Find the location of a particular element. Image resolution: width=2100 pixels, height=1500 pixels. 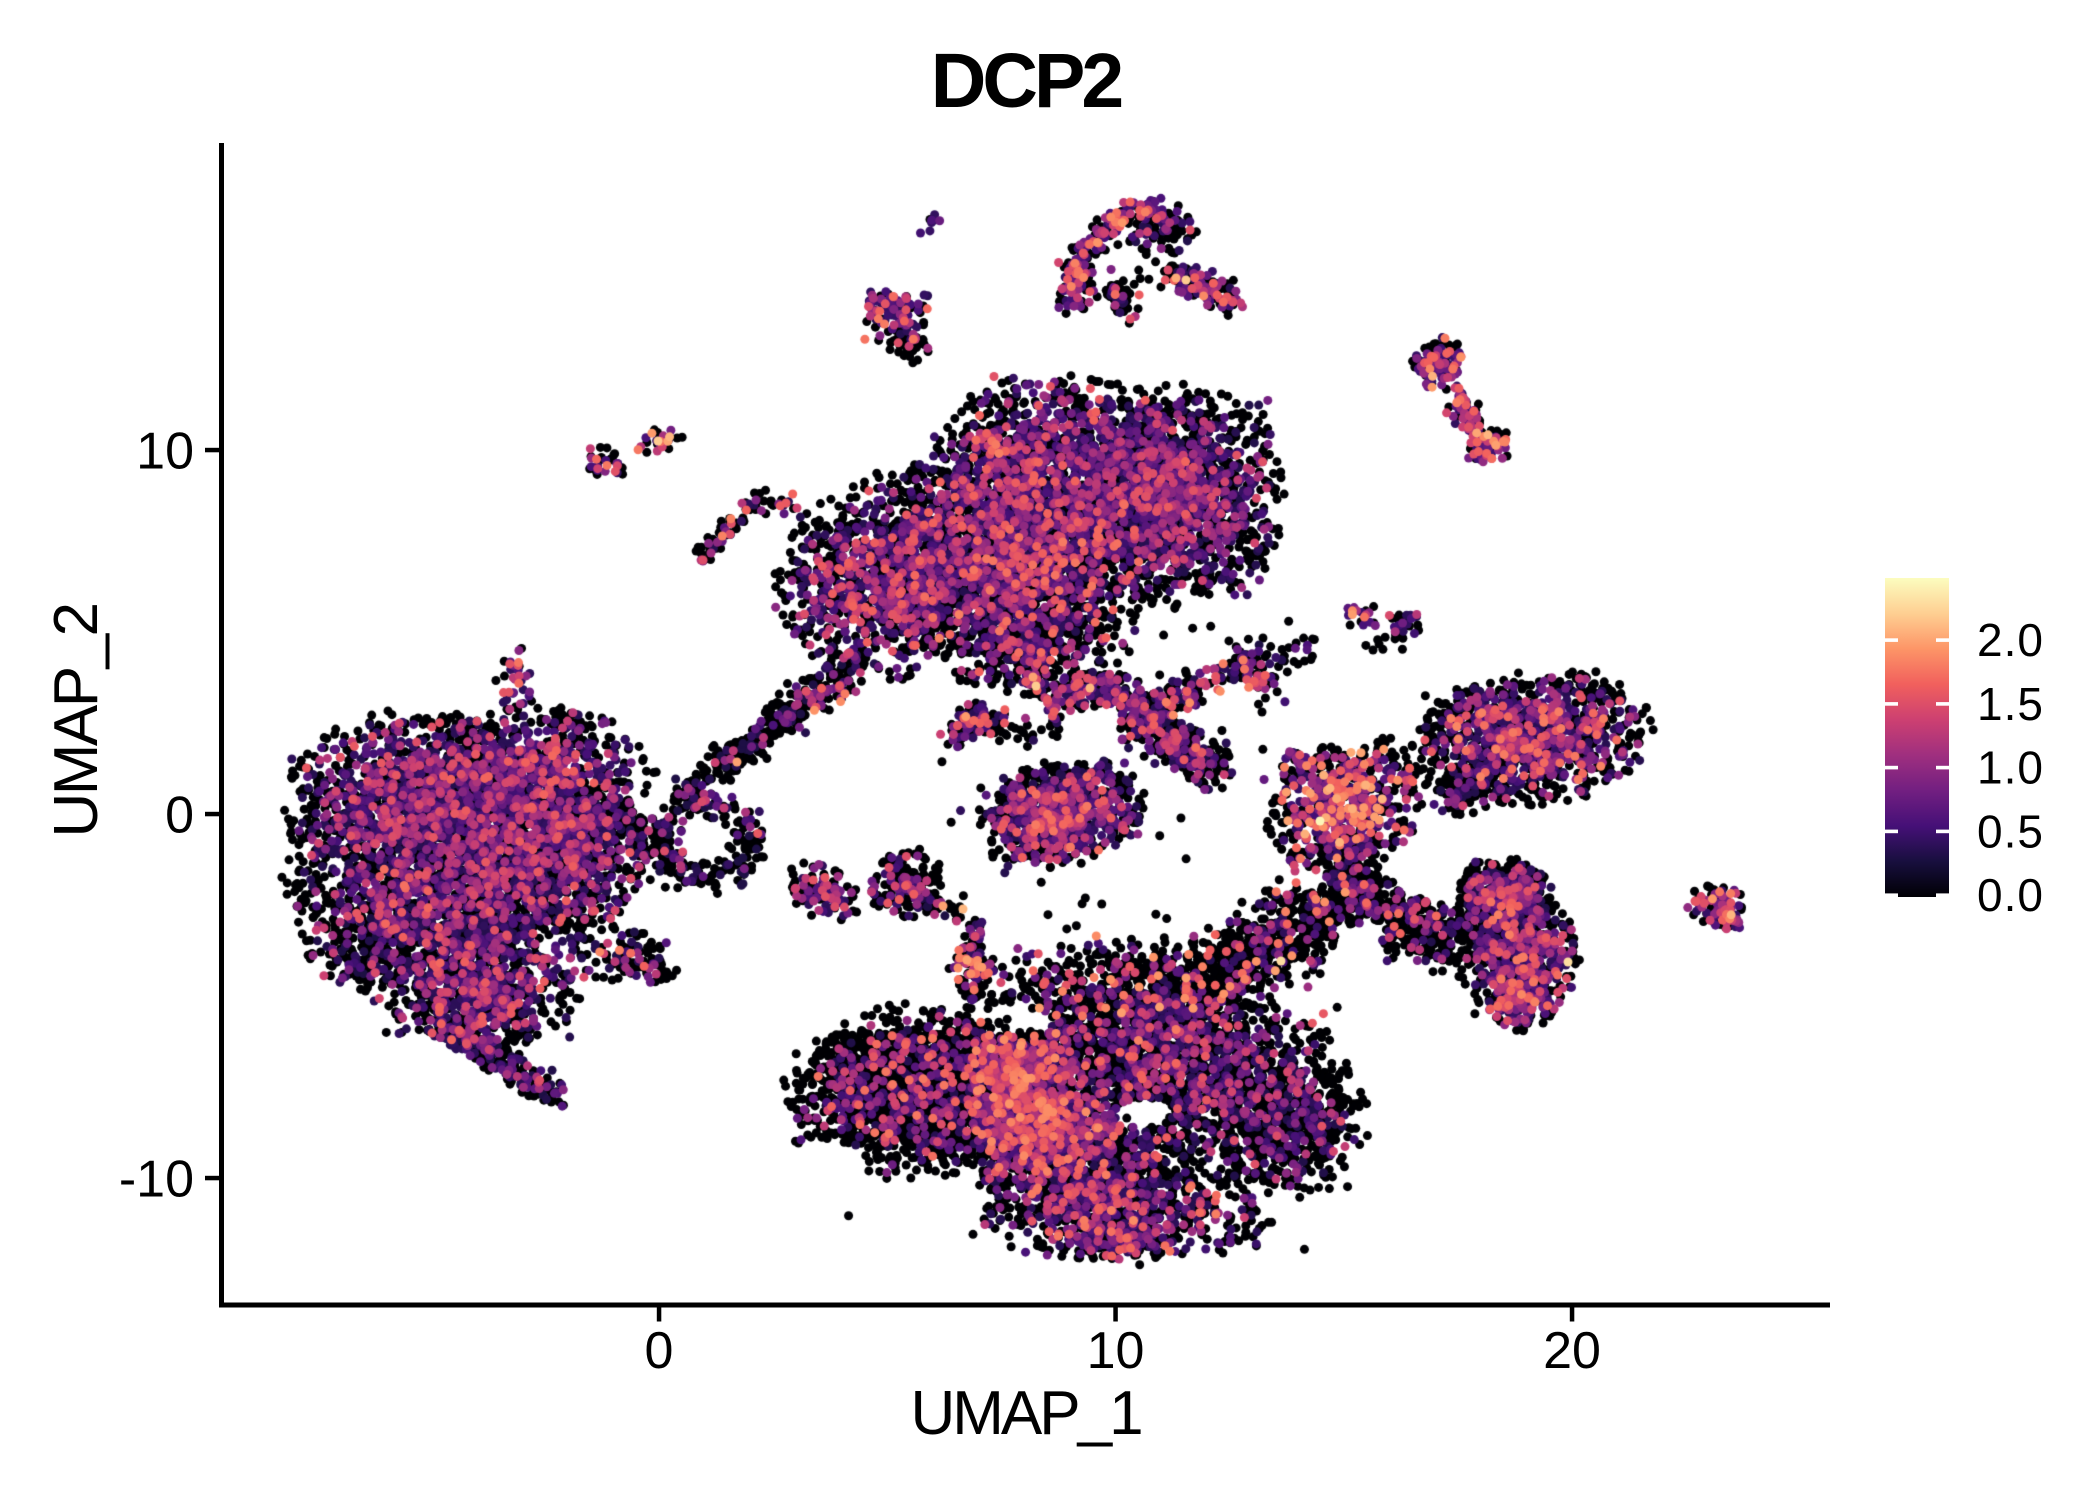

svg-text: 1.0 is located at coordinates (2010, 768).